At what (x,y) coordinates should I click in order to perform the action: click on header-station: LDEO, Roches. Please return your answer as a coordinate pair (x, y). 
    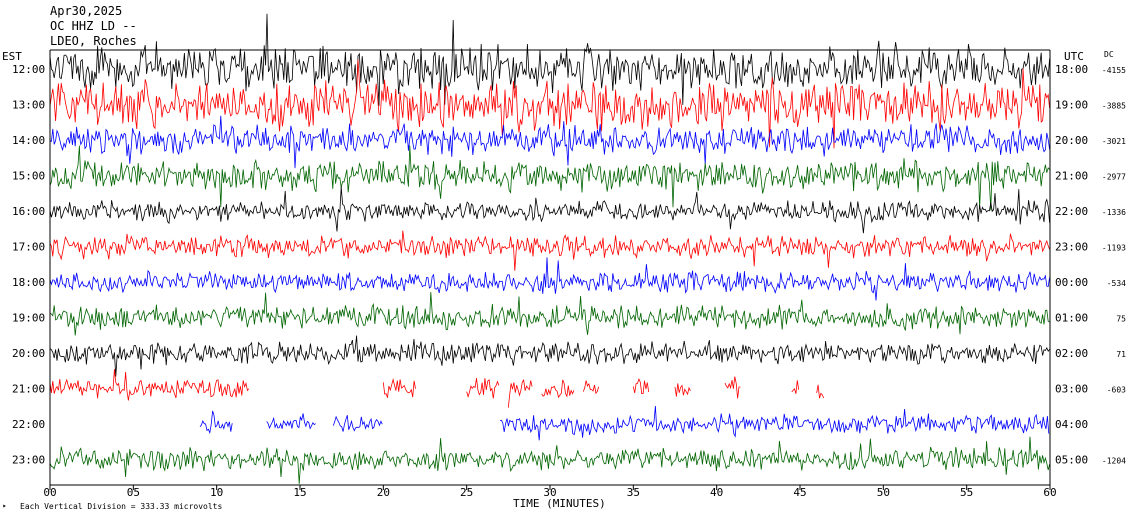
    Looking at the image, I should click on (93, 41).